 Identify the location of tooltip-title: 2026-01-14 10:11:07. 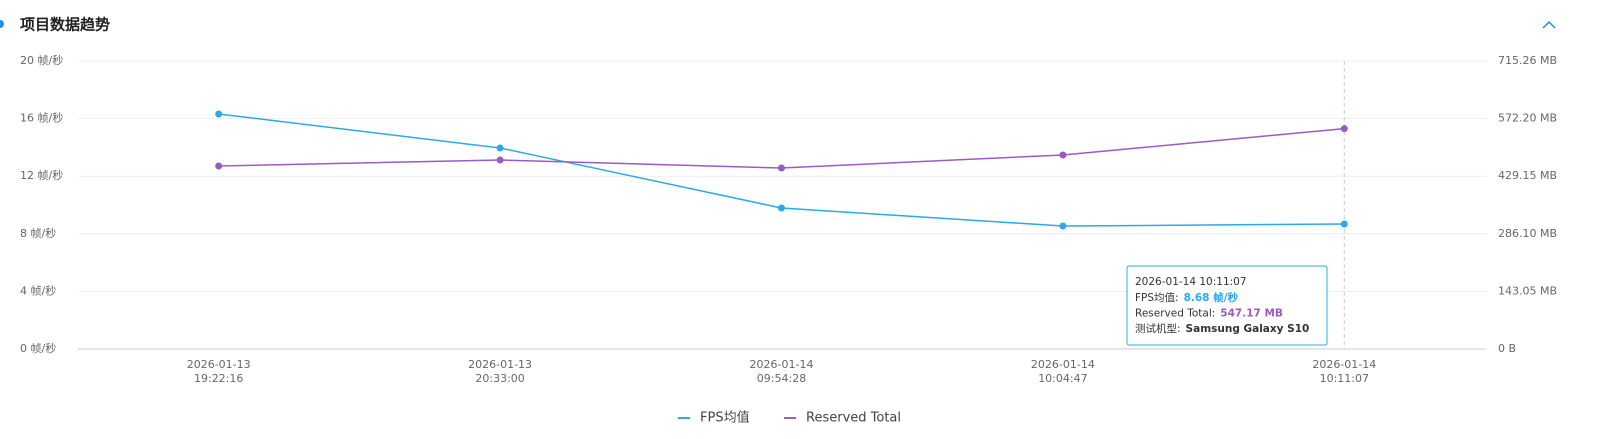
(1191, 282).